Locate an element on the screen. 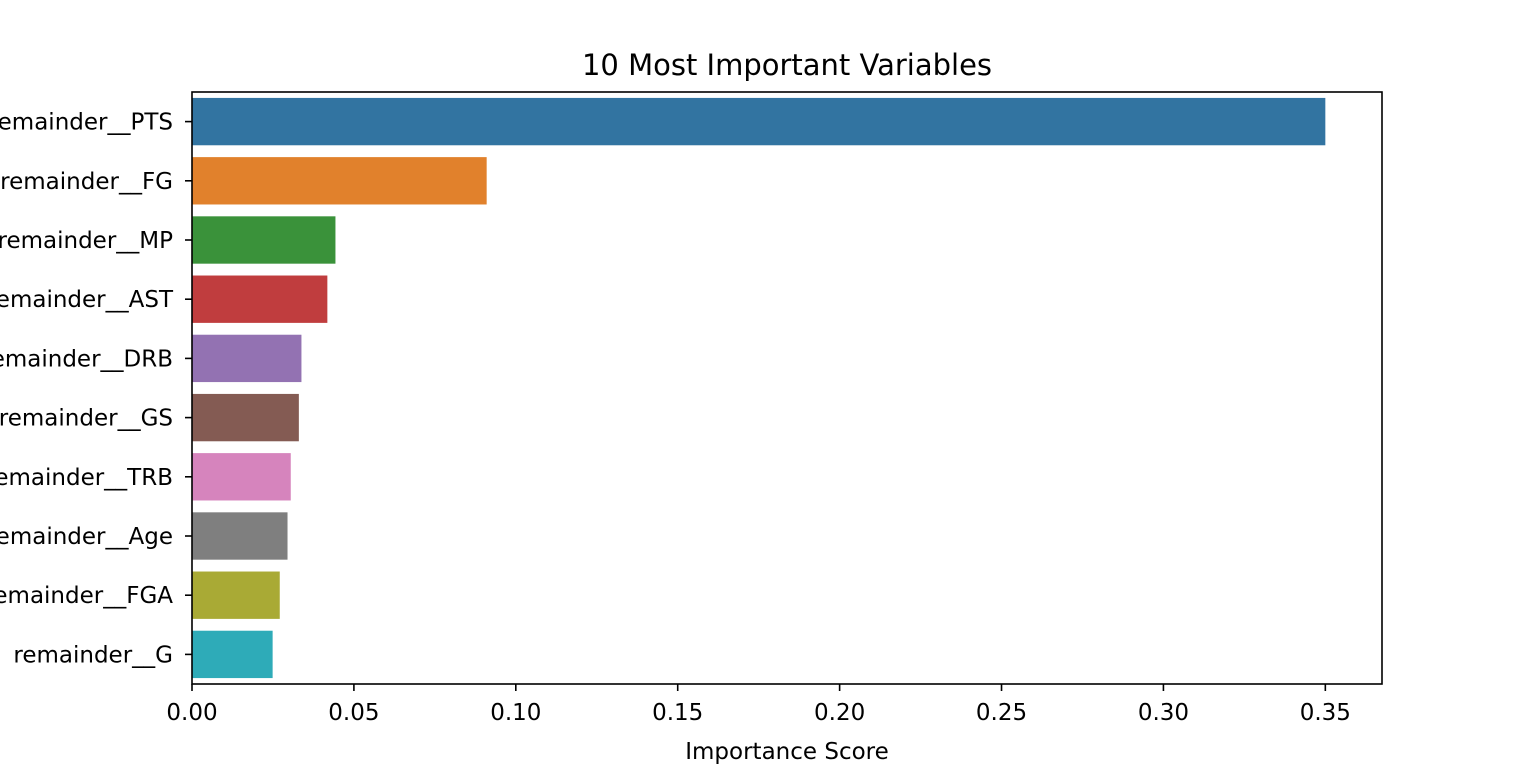 Image resolution: width=1536 pixels, height=768 pixels. y-tick-label: remainder__Age is located at coordinates (86, 537).